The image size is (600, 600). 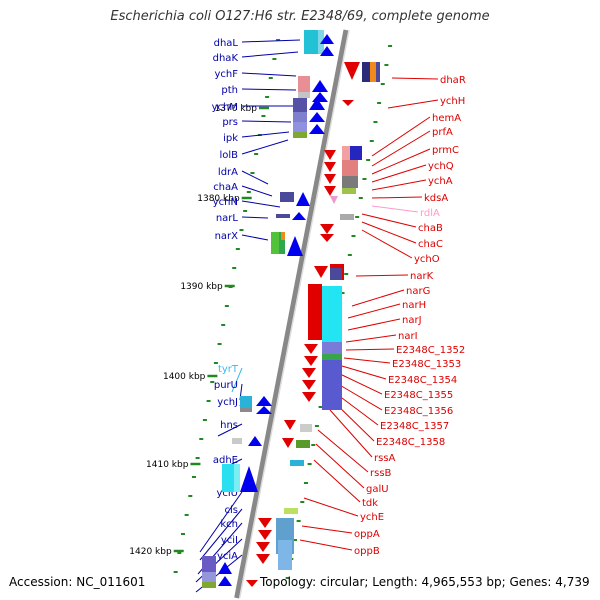 I want to click on gene-label-E2348C_1356: E2348C_1356, so click(x=418, y=411).